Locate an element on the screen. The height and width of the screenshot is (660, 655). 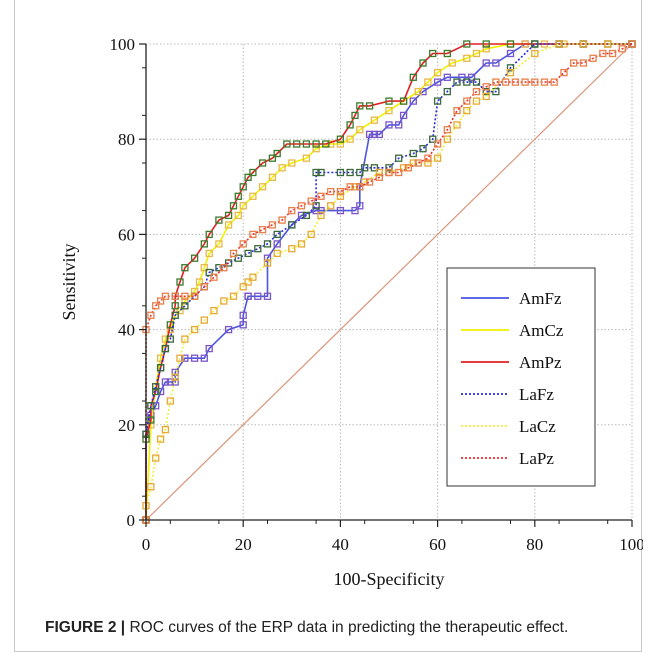
caption-label: FIGURE 2 | is located at coordinates (85, 627).